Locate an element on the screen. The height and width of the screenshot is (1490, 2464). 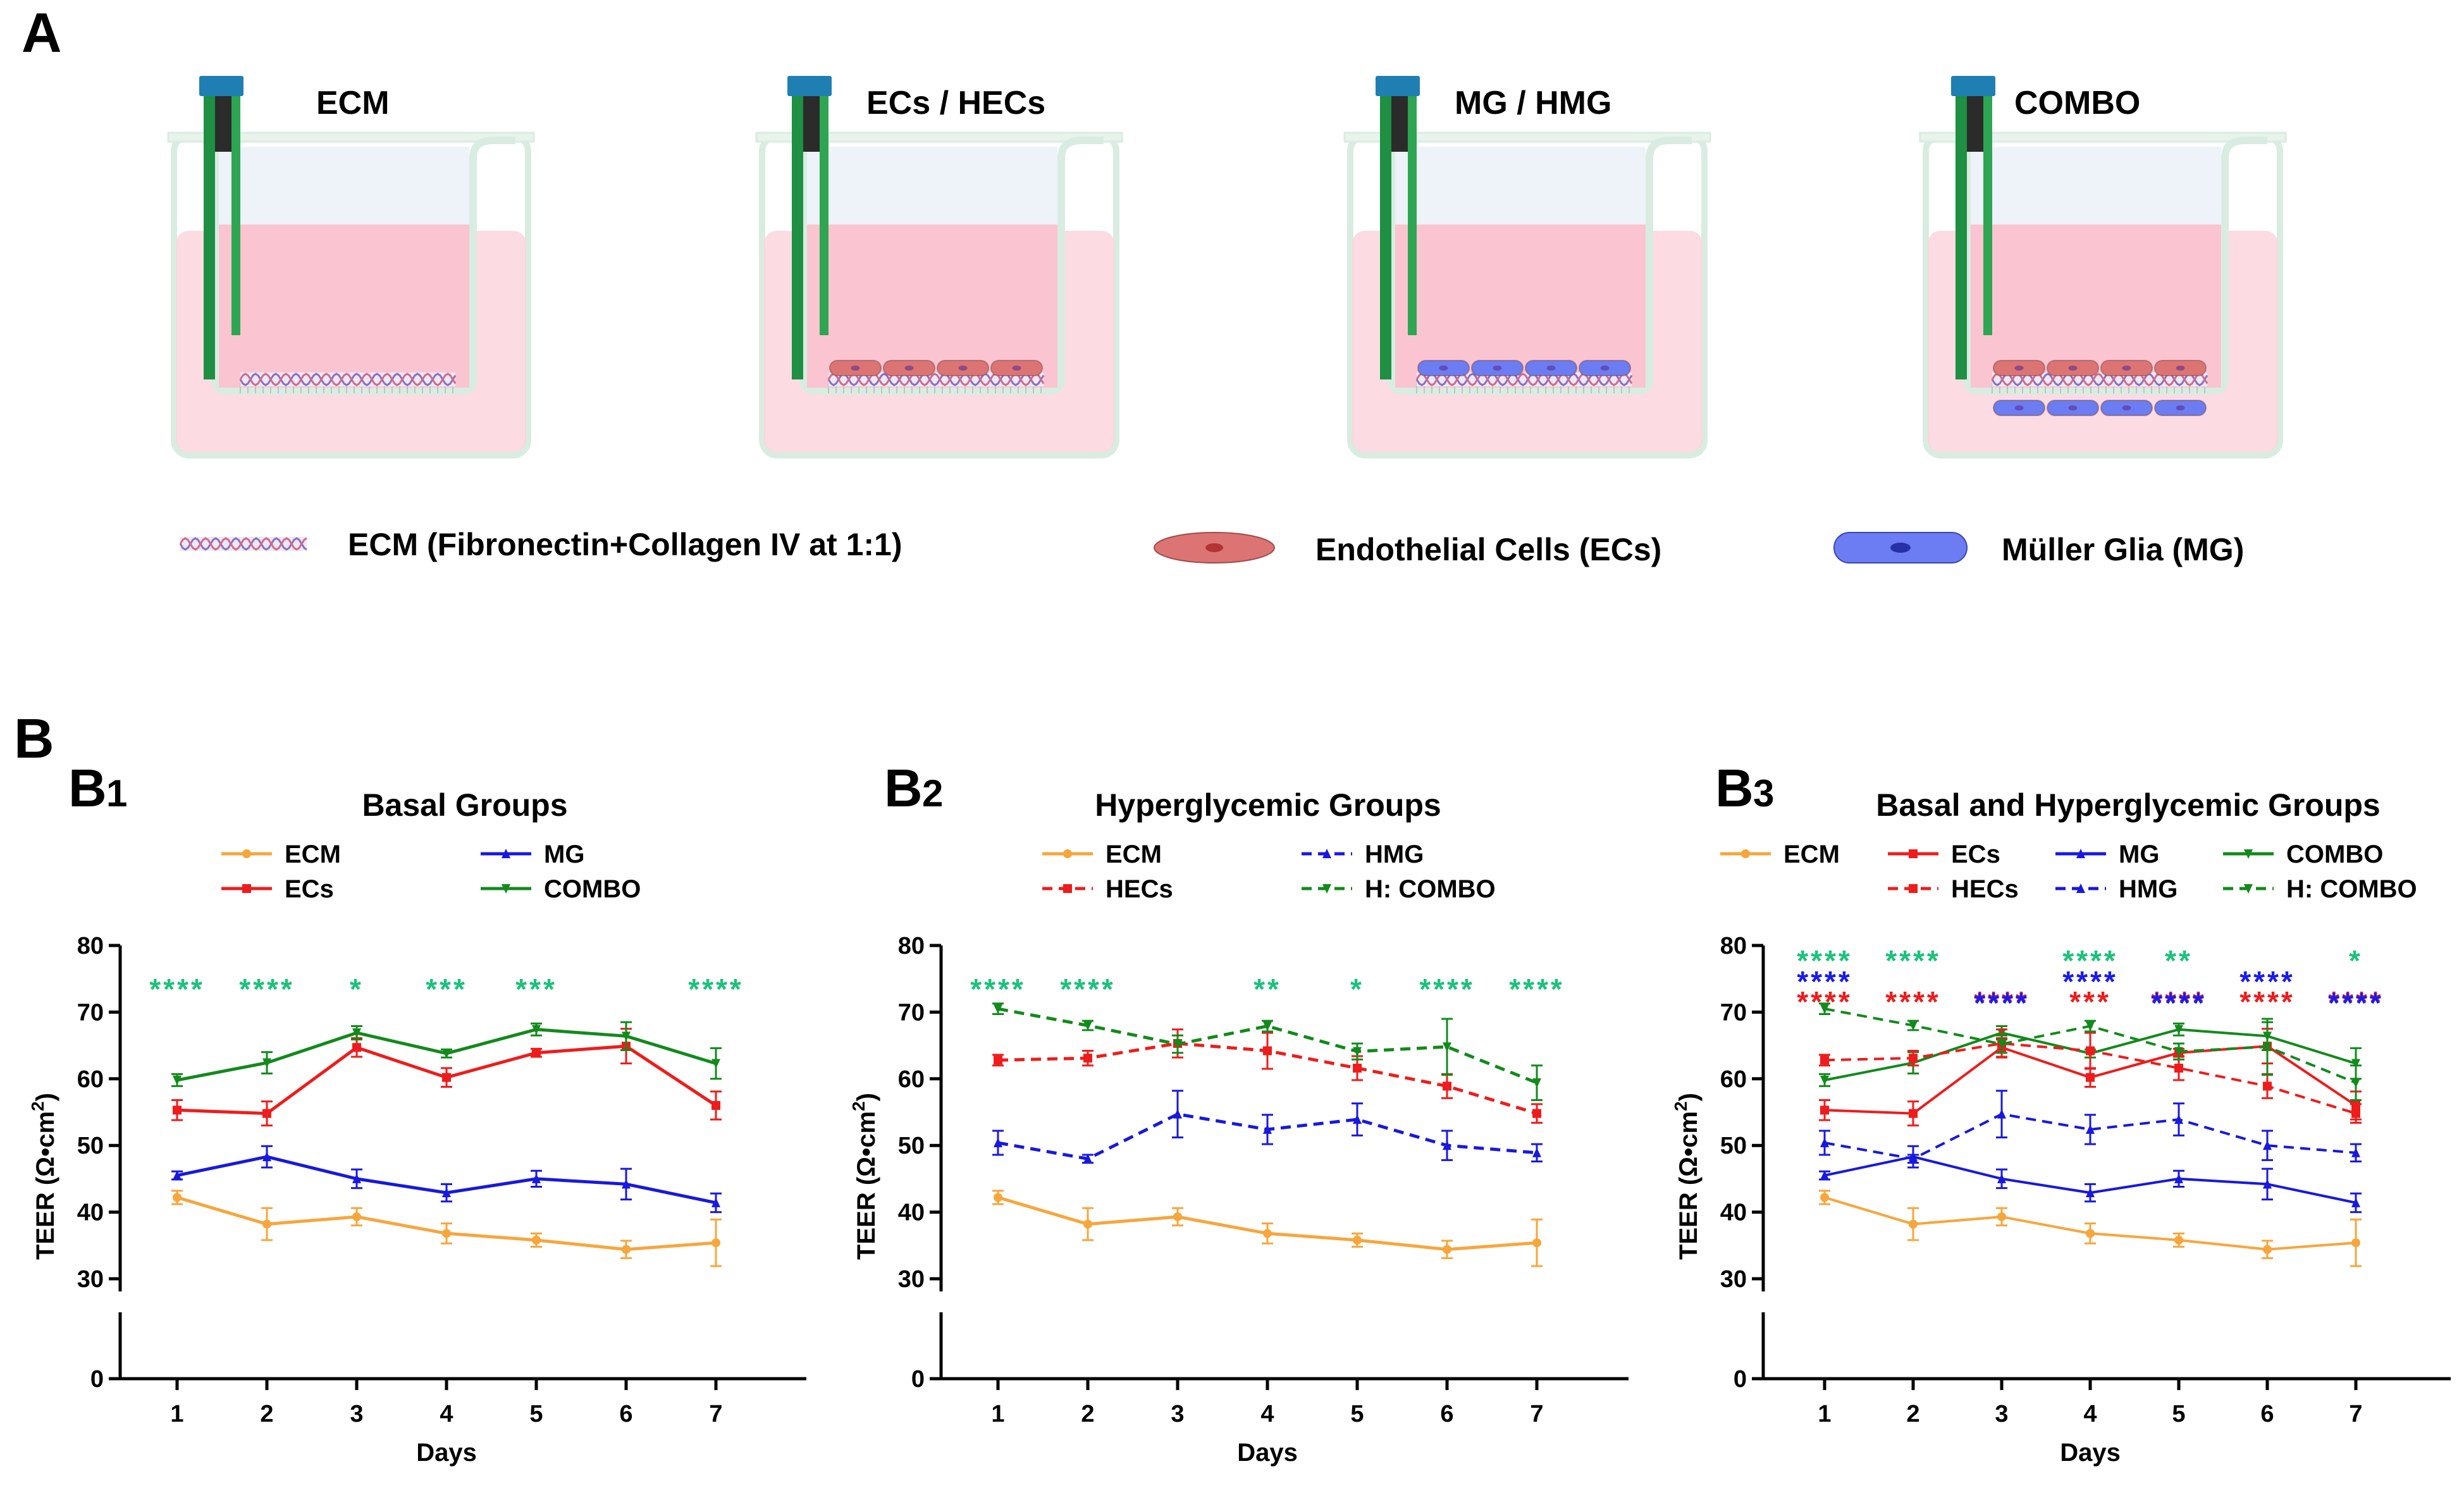
chart-series is located at coordinates (1268, 1134).